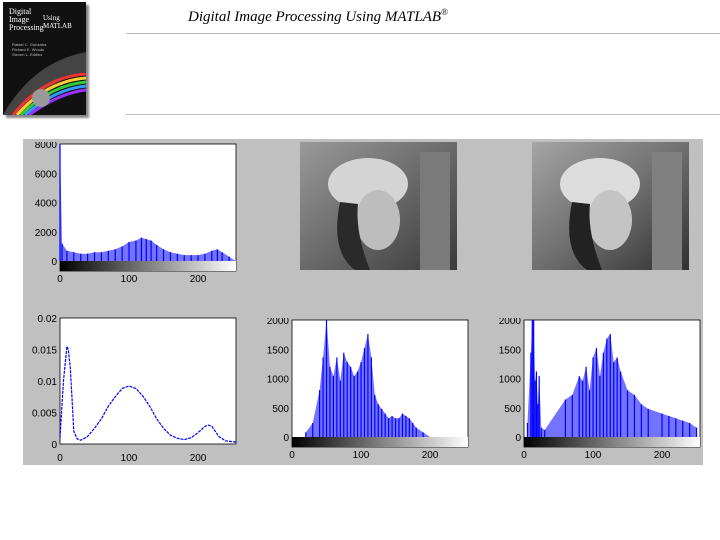  I want to click on y-tick-label: 6000, so click(46, 174).